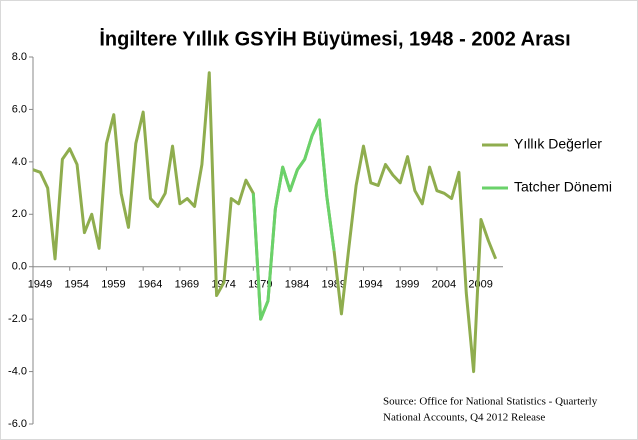 This screenshot has width=638, height=440. What do you see at coordinates (19, 267) in the screenshot?
I see `y-tick-label: 0.0` at bounding box center [19, 267].